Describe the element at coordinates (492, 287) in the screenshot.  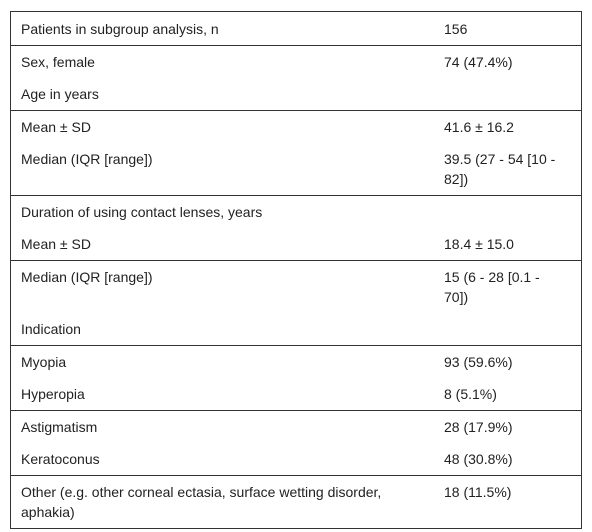
I see `row-value: 15 (6 - 28 [0.1 - 70])` at that location.